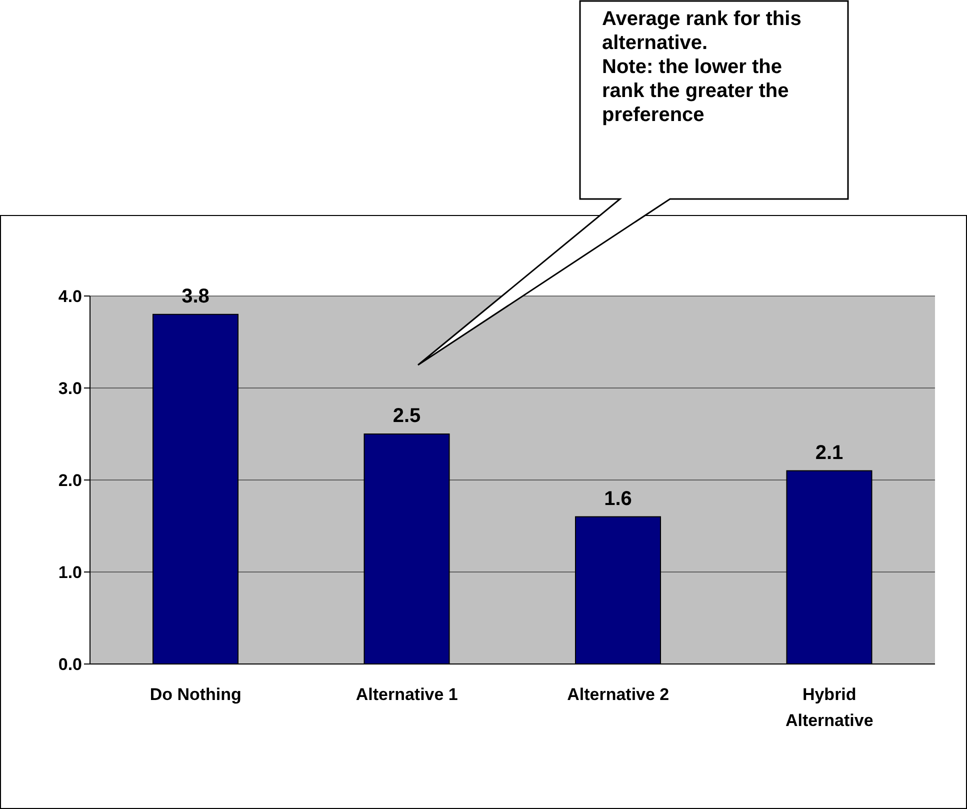  What do you see at coordinates (618, 499) in the screenshot?
I see `data-label: 1.6` at bounding box center [618, 499].